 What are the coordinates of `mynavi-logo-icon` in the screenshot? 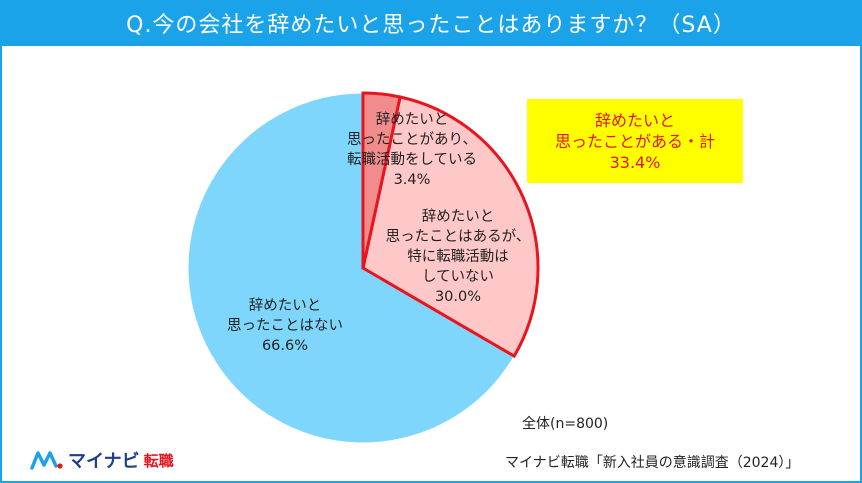 It's located at (46, 460).